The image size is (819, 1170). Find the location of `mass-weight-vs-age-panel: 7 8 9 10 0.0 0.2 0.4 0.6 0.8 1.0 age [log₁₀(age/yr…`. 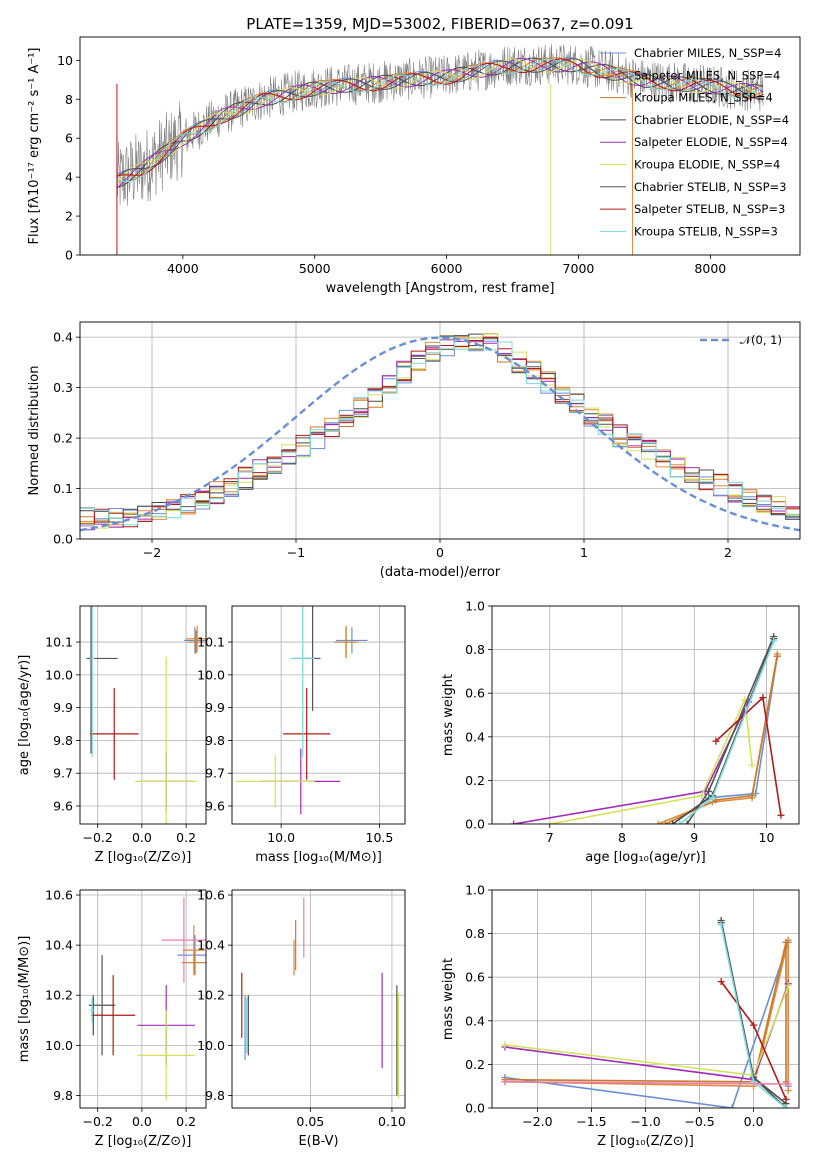

mass-weight-vs-age-panel: 7 8 9 10 0.0 0.2 0.4 0.6 0.8 1.0 age [log₁₀(age/yr… is located at coordinates (620, 732).